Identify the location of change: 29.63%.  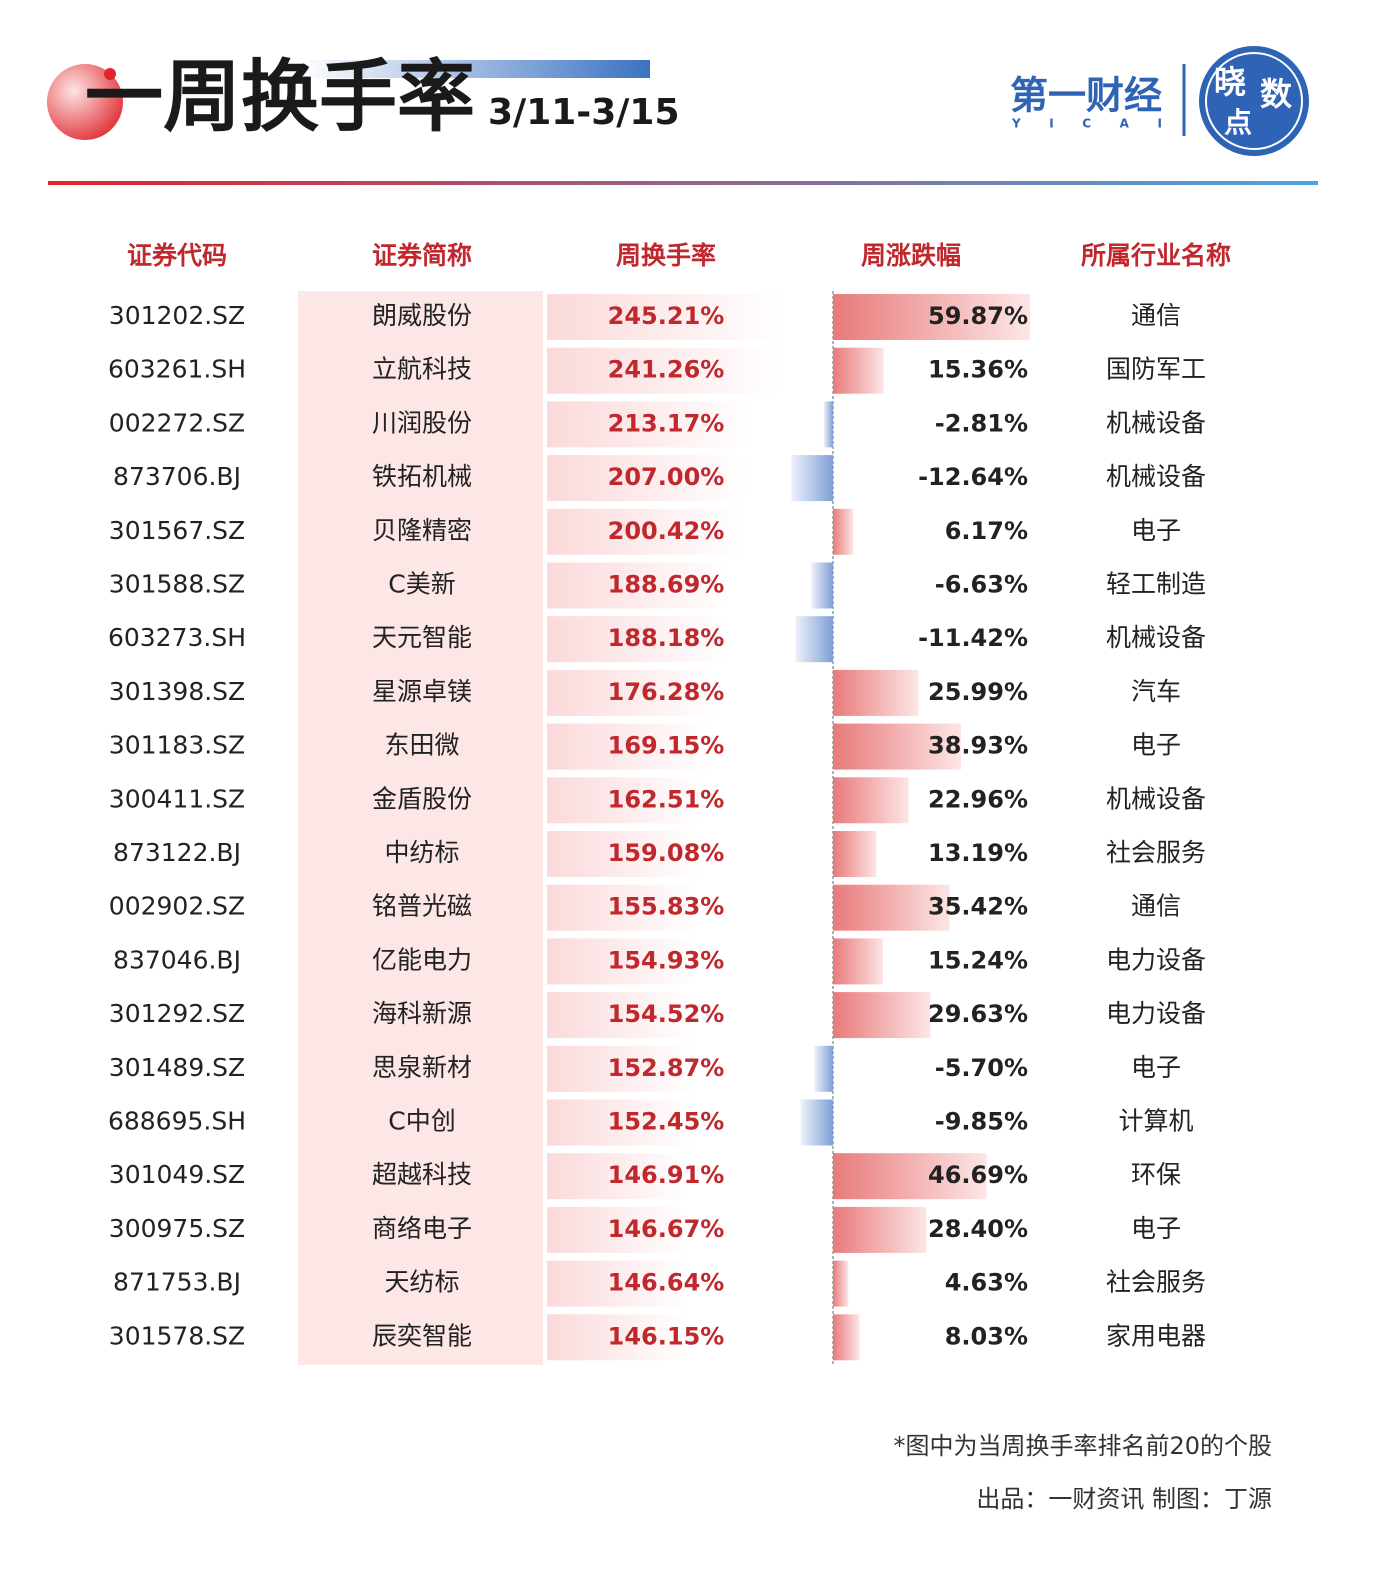
(978, 1014).